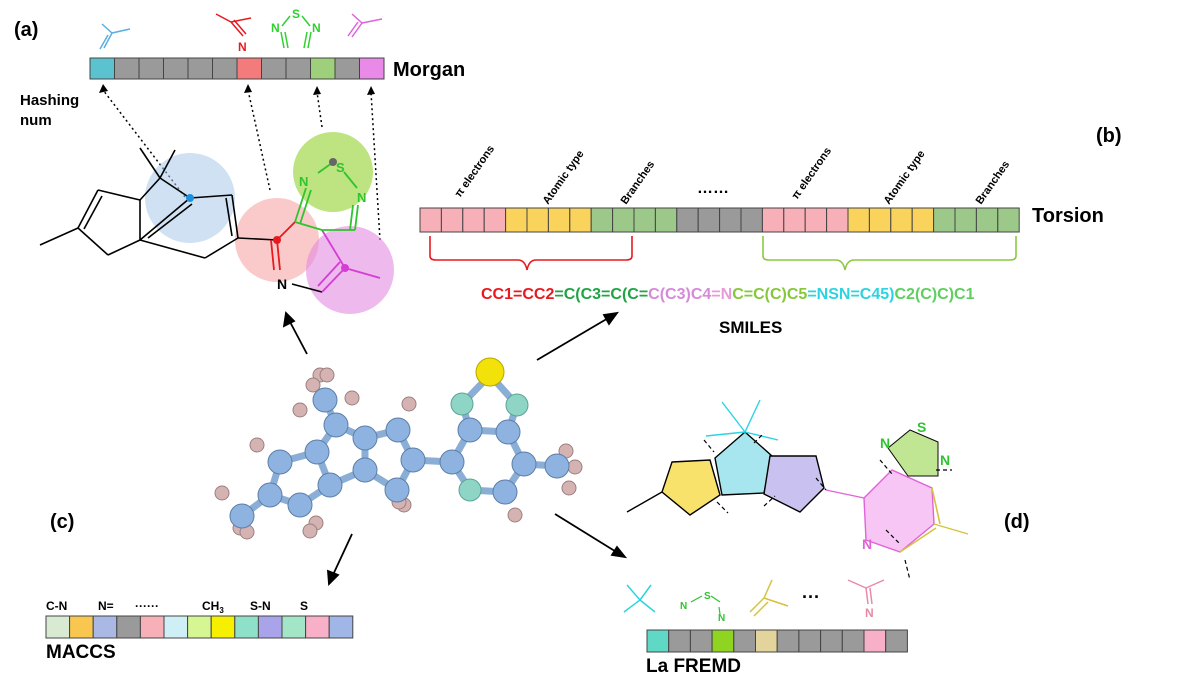 Image resolution: width=1200 pixels, height=694 pixels. What do you see at coordinates (993, 183) in the screenshot?
I see `torsion-header-branches: Branches` at bounding box center [993, 183].